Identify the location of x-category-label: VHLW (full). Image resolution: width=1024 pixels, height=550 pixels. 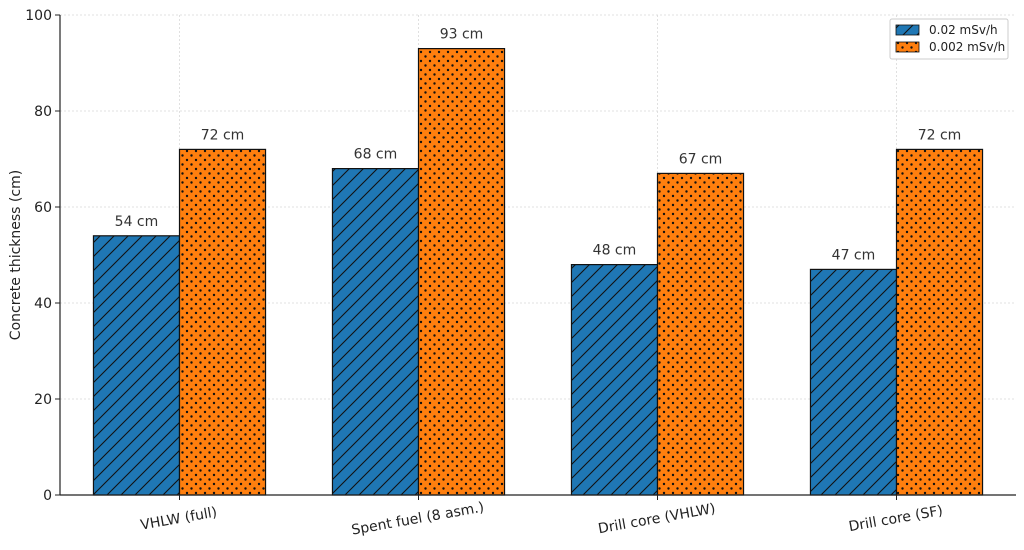
(178, 518).